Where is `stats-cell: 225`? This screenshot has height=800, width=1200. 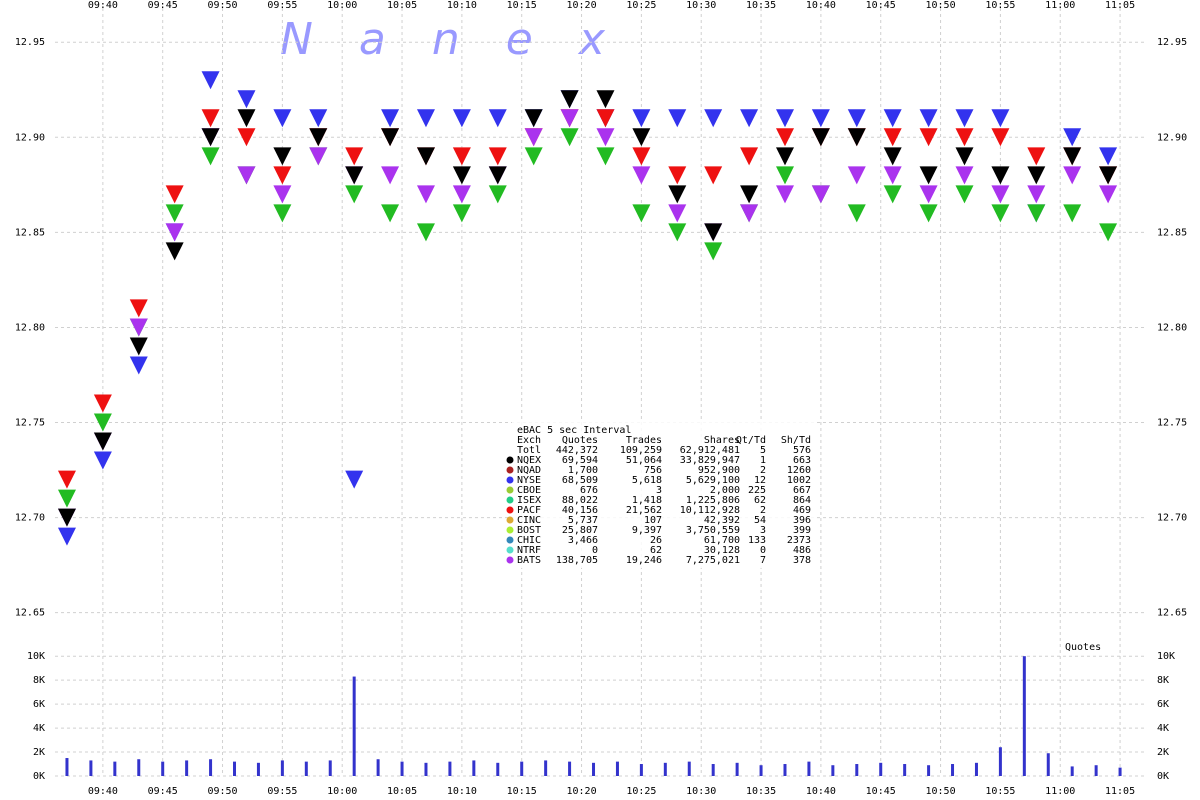
stats-cell: 225 is located at coordinates (757, 490).